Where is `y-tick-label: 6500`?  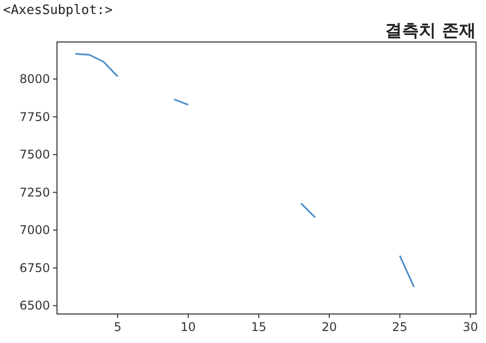
y-tick-label: 6500 is located at coordinates (34, 305).